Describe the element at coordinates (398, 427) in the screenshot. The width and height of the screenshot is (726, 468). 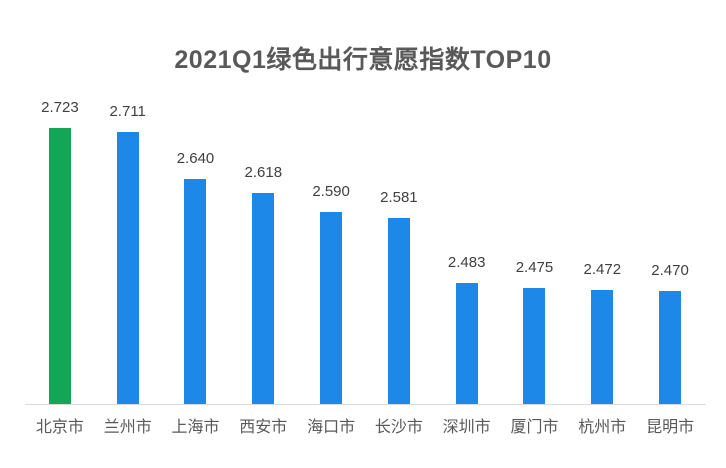
I see `category-label: 长沙市` at that location.